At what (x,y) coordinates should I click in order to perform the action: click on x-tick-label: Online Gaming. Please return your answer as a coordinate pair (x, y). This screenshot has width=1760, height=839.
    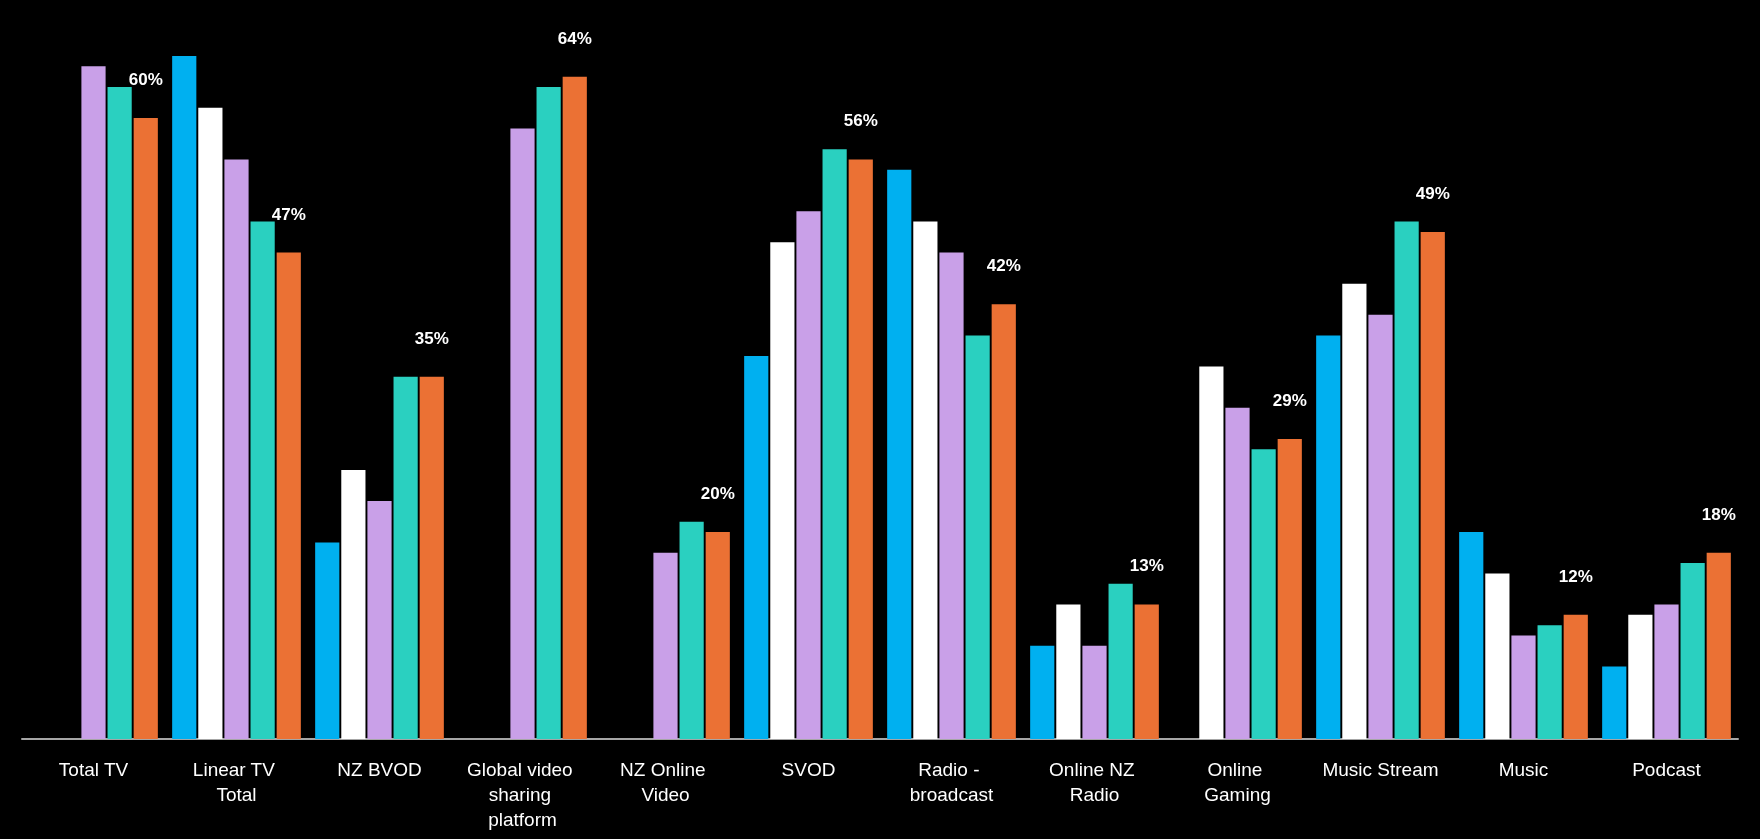
    Looking at the image, I should click on (1237, 782).